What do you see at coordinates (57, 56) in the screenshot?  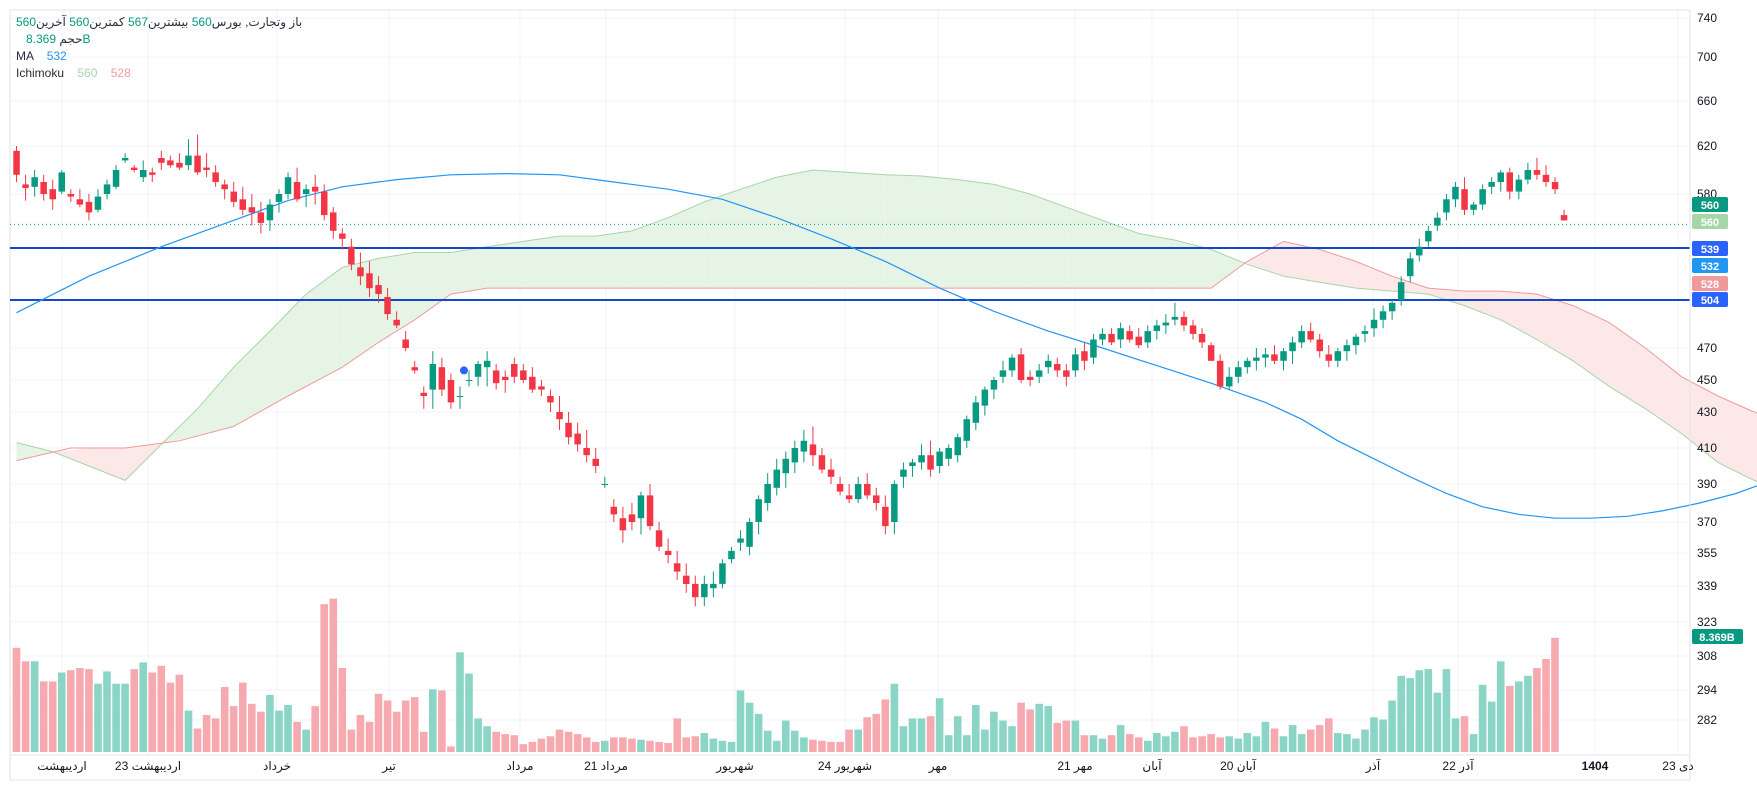 I see `legend-ma-value: 532` at bounding box center [57, 56].